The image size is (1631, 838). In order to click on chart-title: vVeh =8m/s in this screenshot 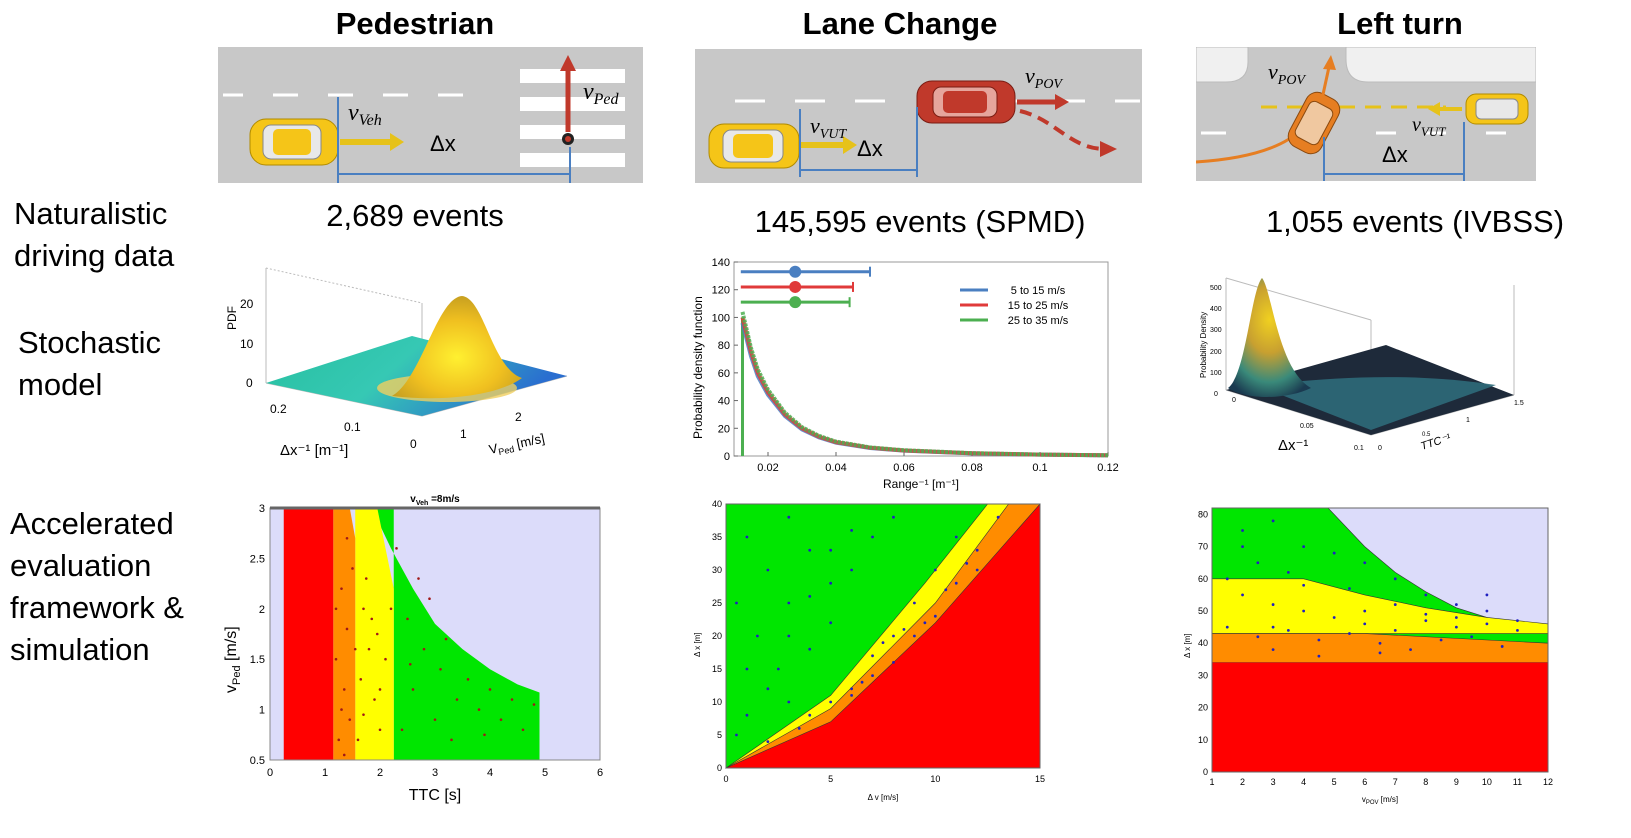, I will do `click(435, 500)`.